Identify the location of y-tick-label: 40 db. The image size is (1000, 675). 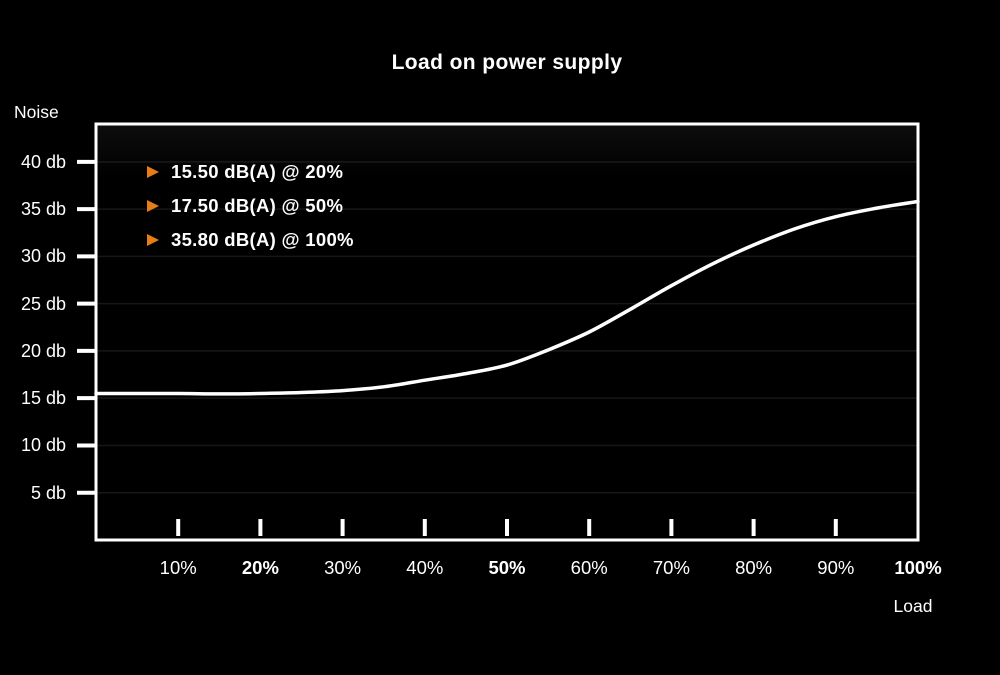
(43, 161).